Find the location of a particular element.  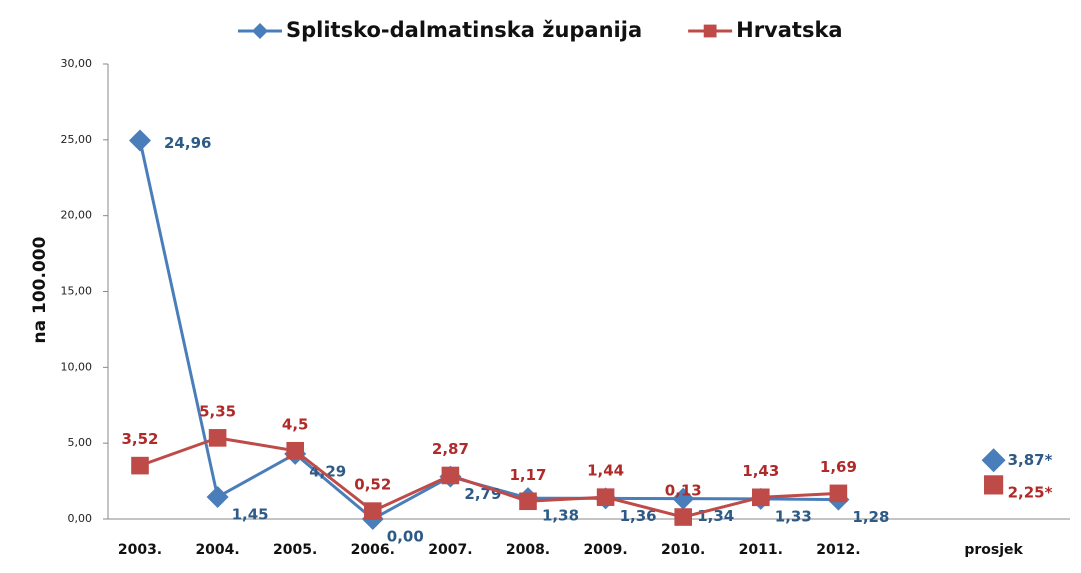

y-axis-label: na 100.000 is located at coordinates (40, 289).